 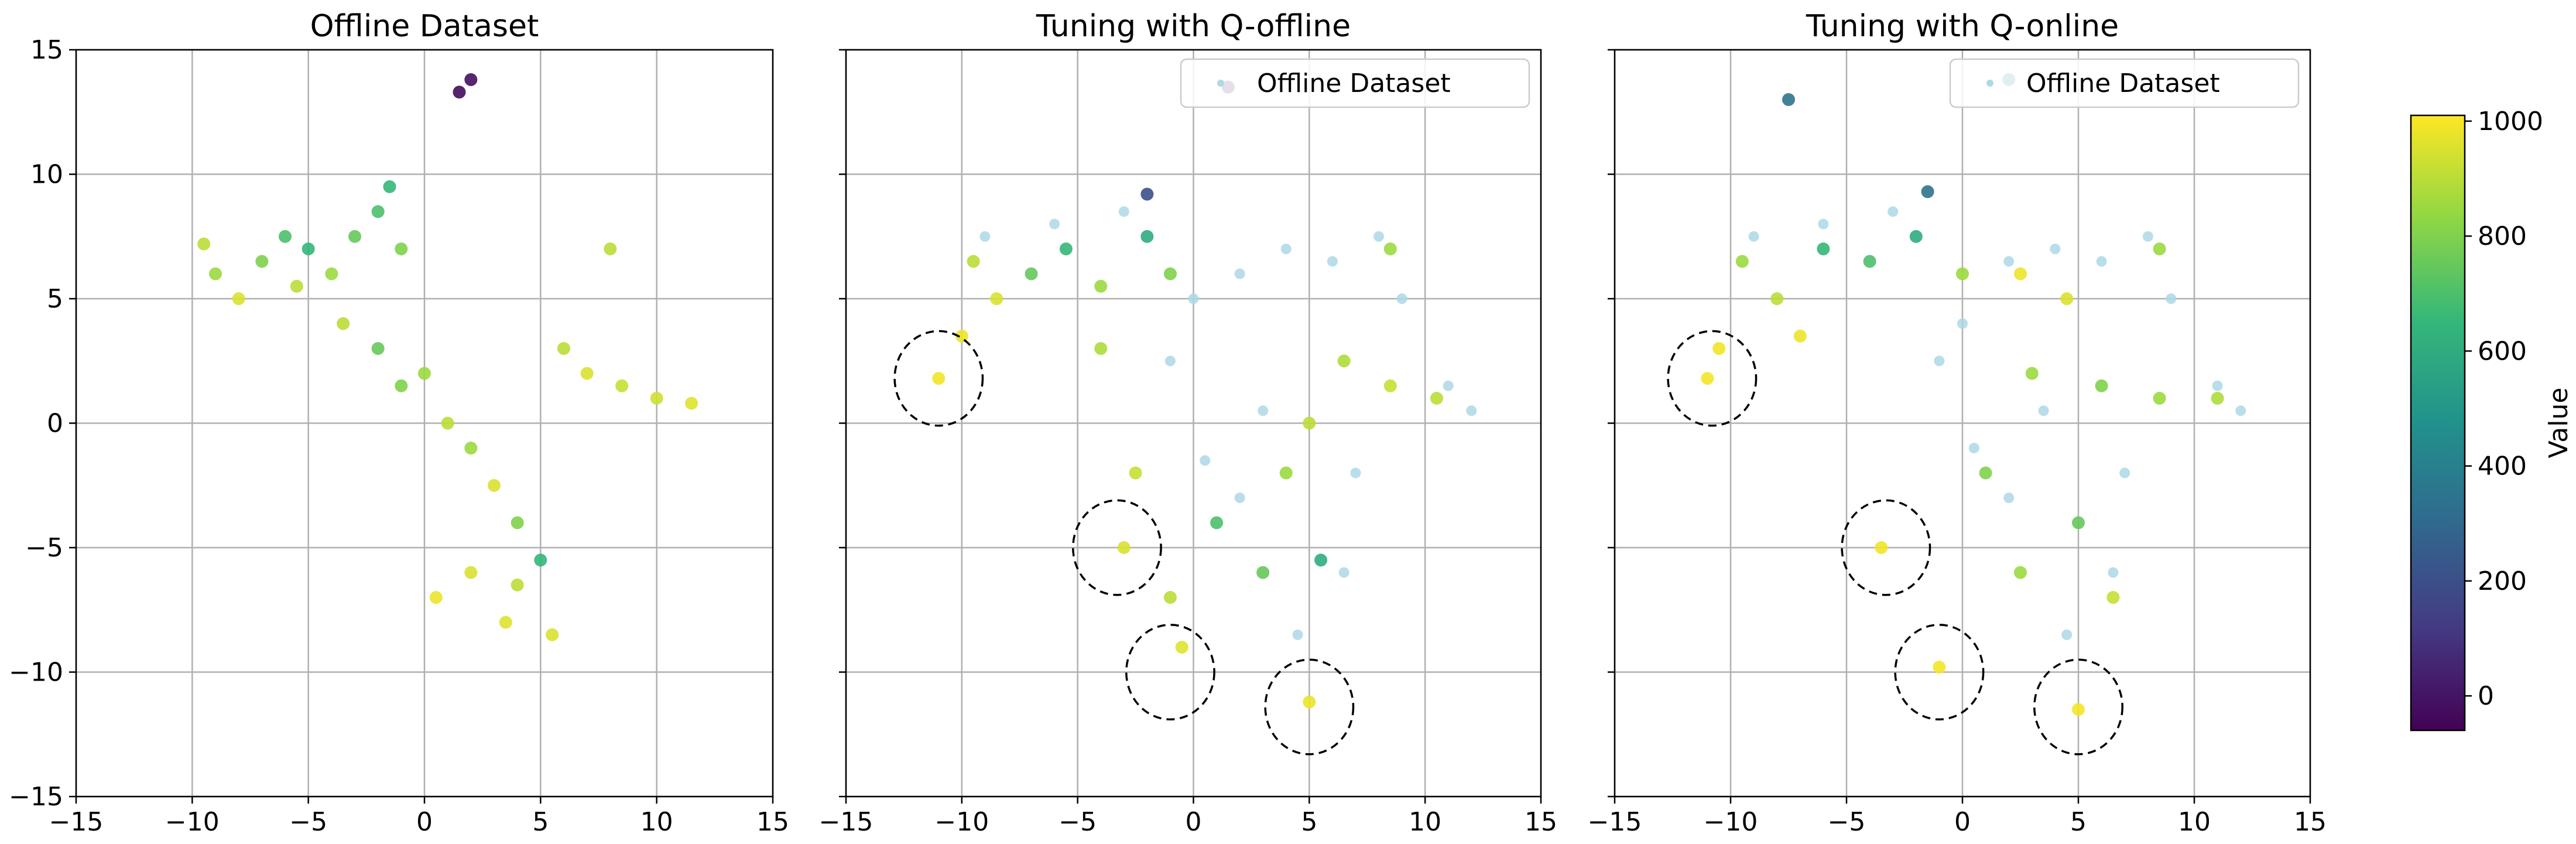 I want to click on panel-title: Offline Dataset, so click(x=425, y=26).